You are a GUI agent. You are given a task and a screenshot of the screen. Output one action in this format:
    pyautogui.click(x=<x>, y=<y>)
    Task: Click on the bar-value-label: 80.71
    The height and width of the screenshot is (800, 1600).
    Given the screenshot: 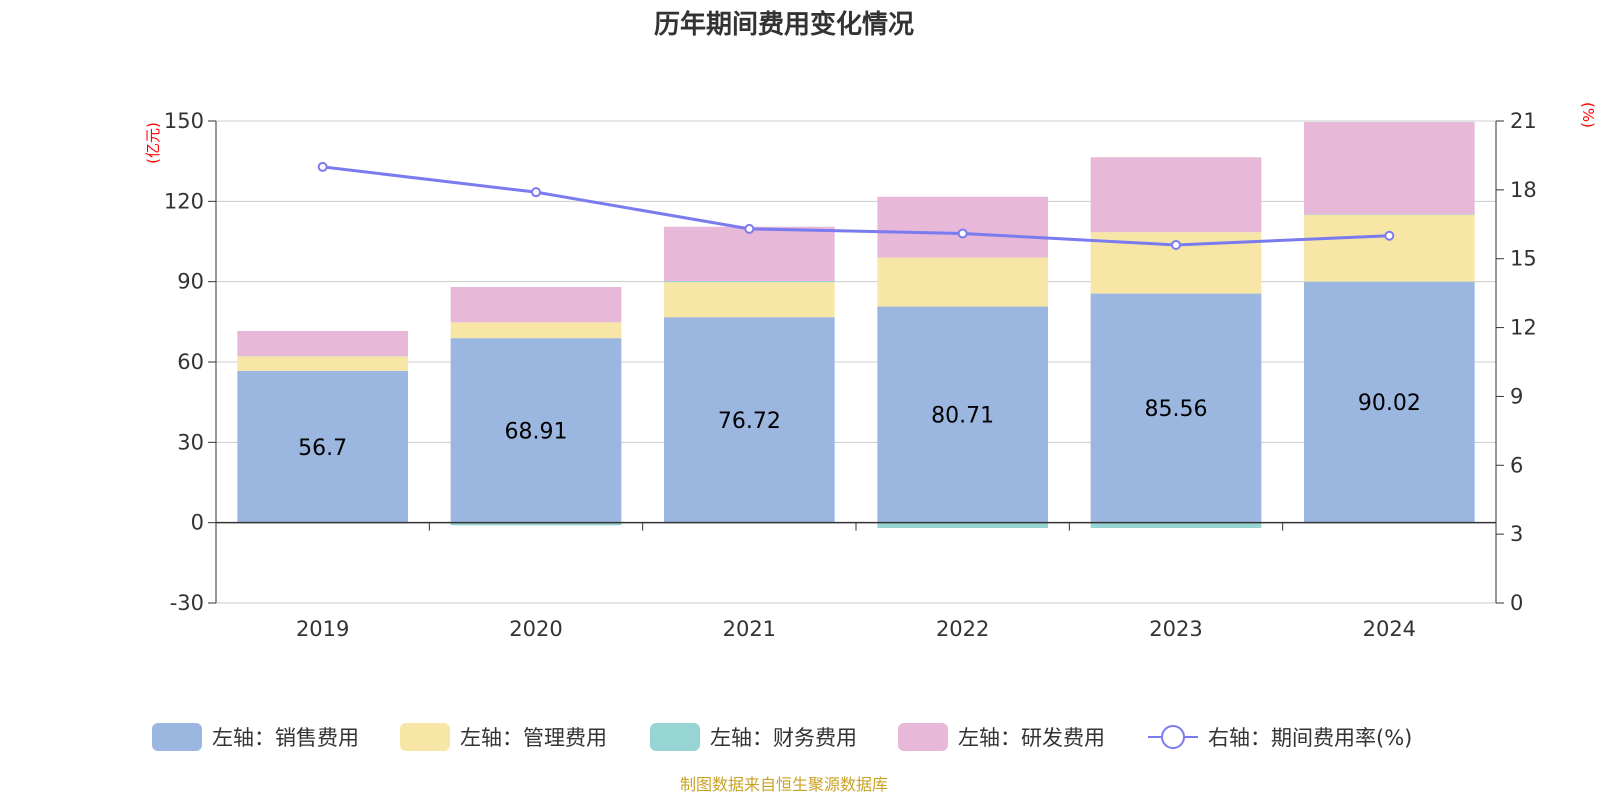 What is the action you would take?
    pyautogui.click(x=962, y=416)
    